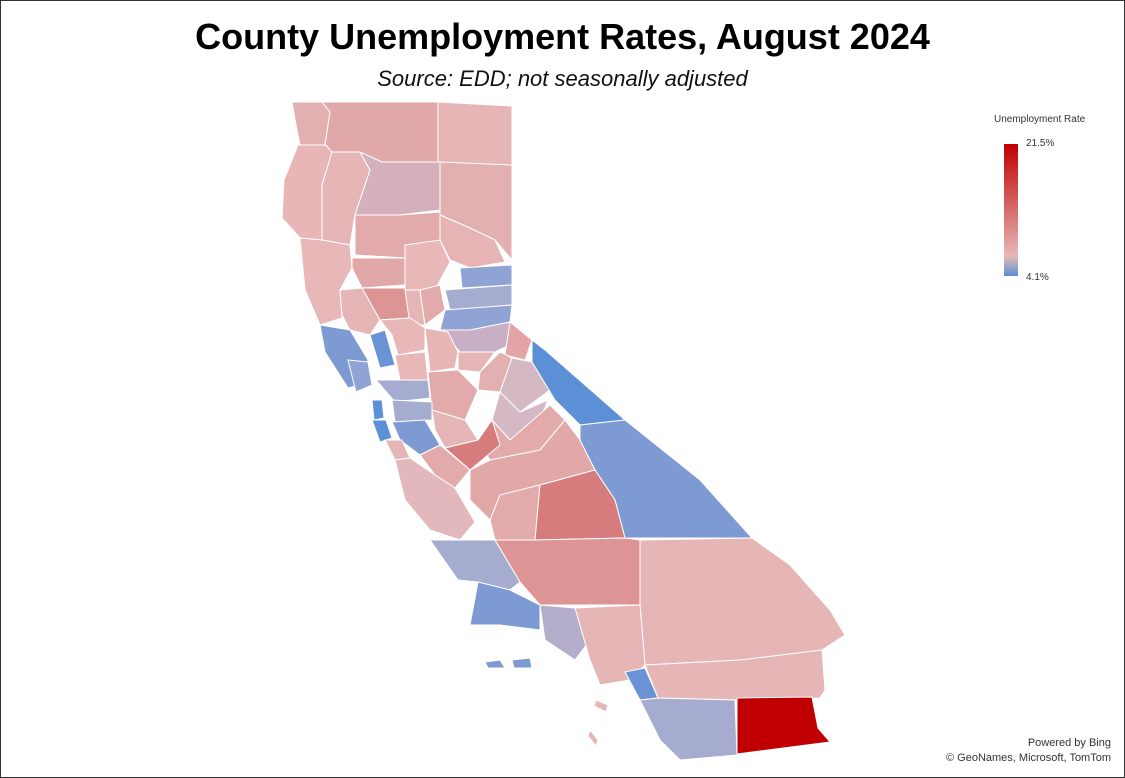 This screenshot has width=1125, height=778. What do you see at coordinates (402, 391) in the screenshot?
I see `county-contra-costa` at bounding box center [402, 391].